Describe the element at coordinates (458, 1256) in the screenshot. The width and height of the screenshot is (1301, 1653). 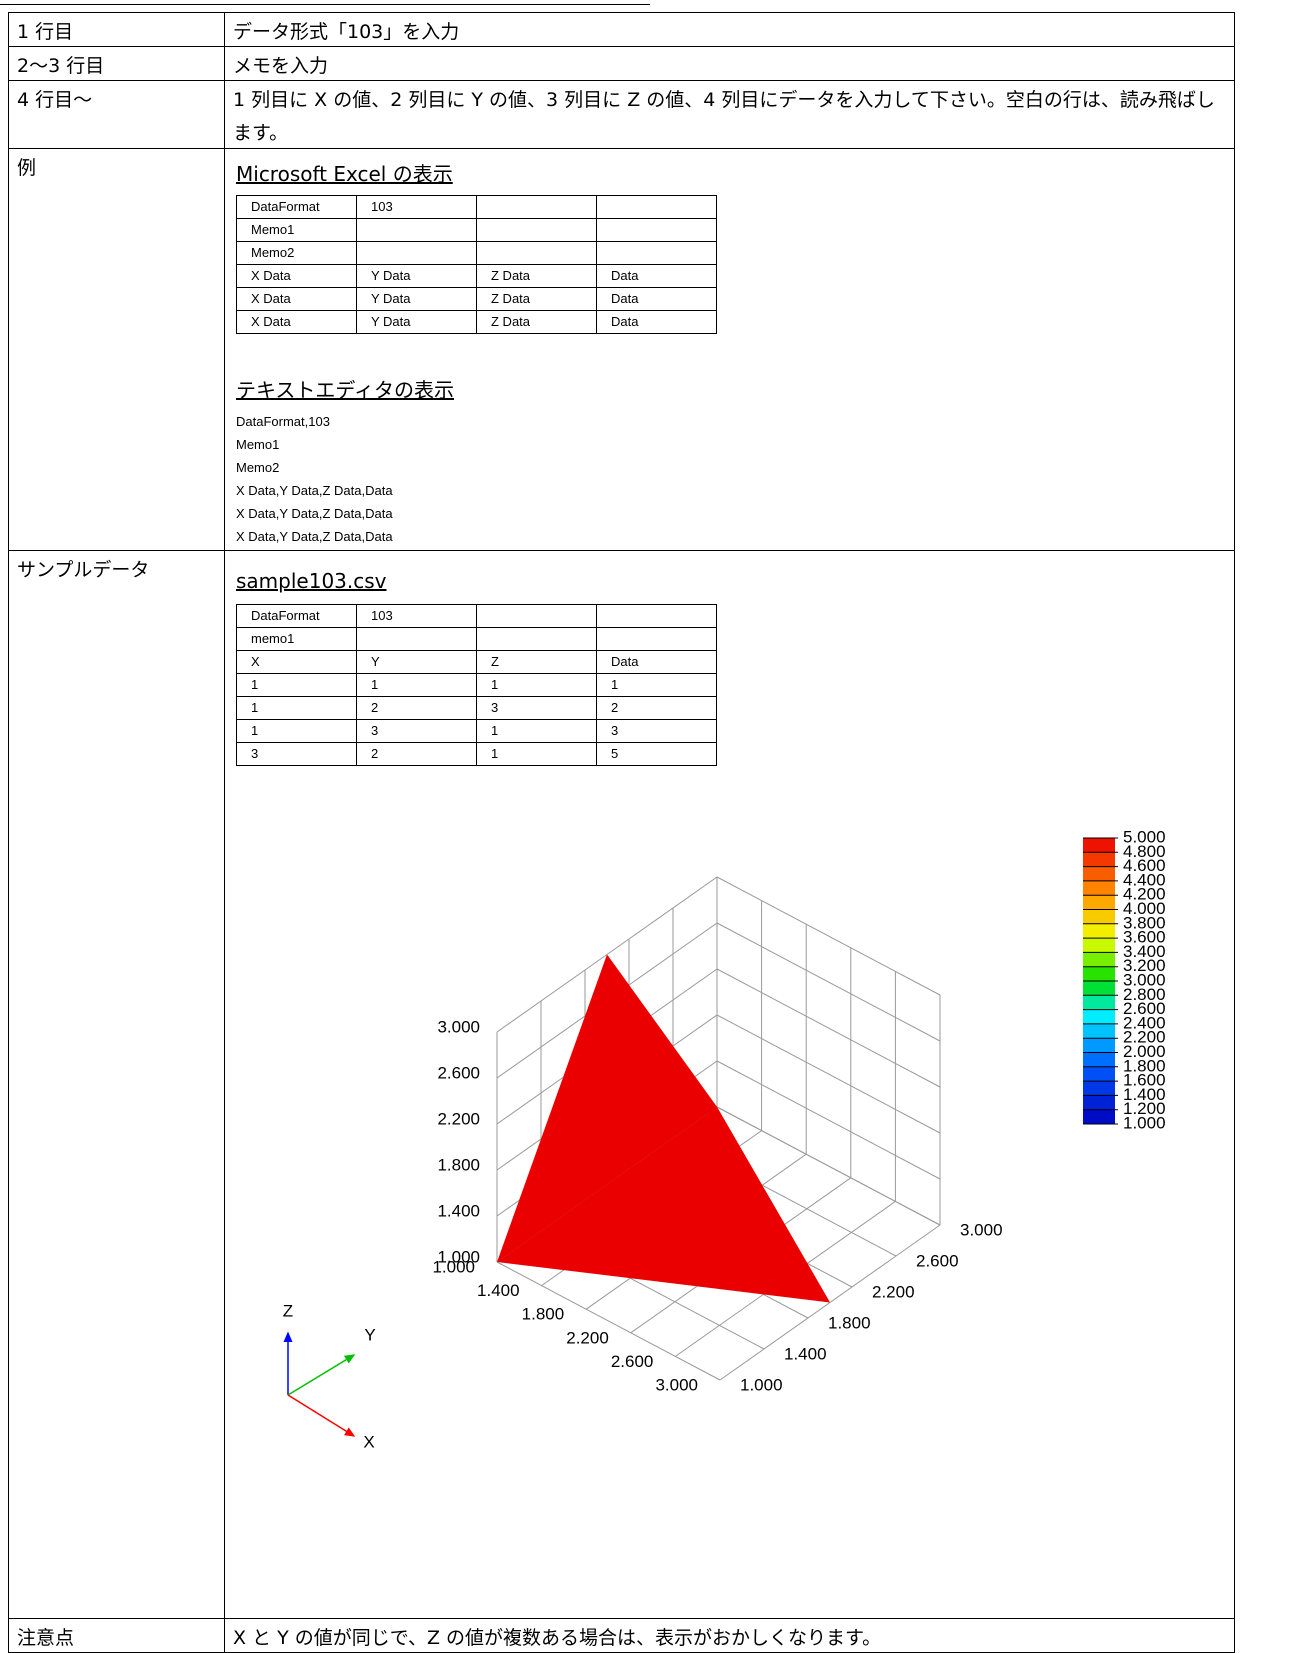
I see `z-tick-label: 1.000` at that location.